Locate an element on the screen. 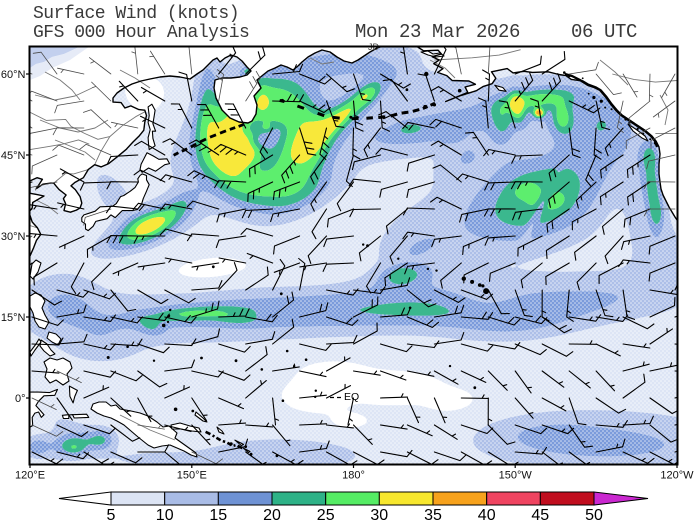 This screenshot has width=700, height=525. svg-text: 20 is located at coordinates (272, 515).